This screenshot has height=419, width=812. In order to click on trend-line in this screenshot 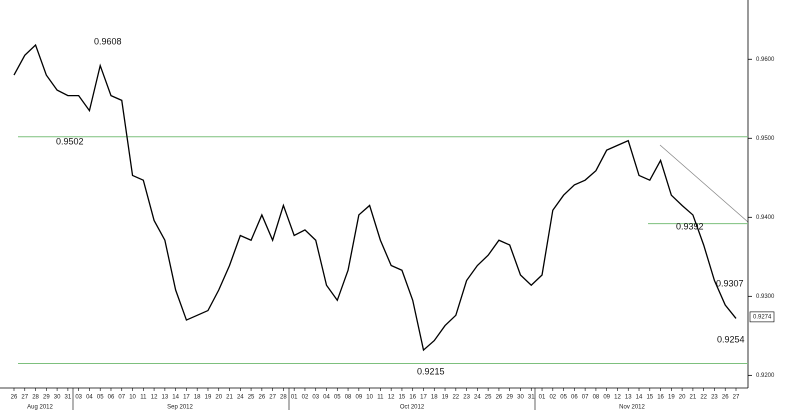, I will do `click(704, 183)`.